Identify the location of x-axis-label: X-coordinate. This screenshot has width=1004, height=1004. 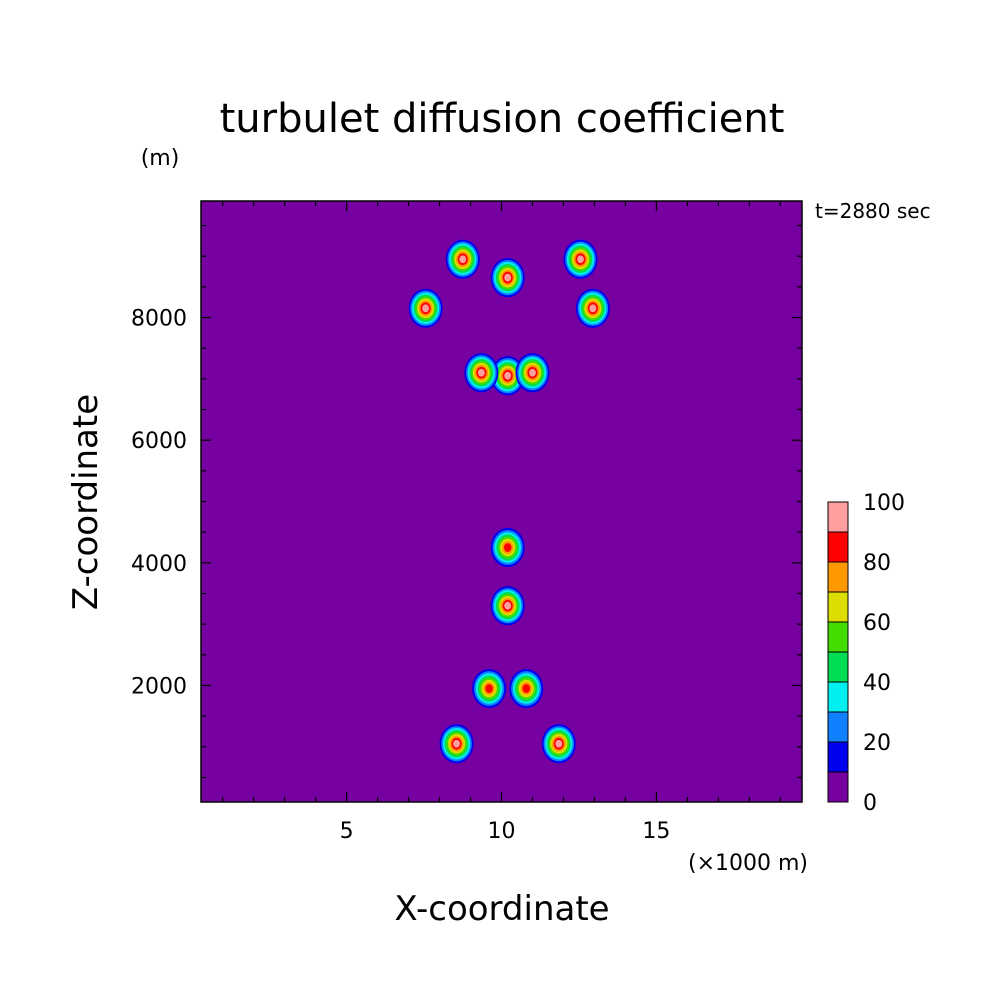
(501, 909).